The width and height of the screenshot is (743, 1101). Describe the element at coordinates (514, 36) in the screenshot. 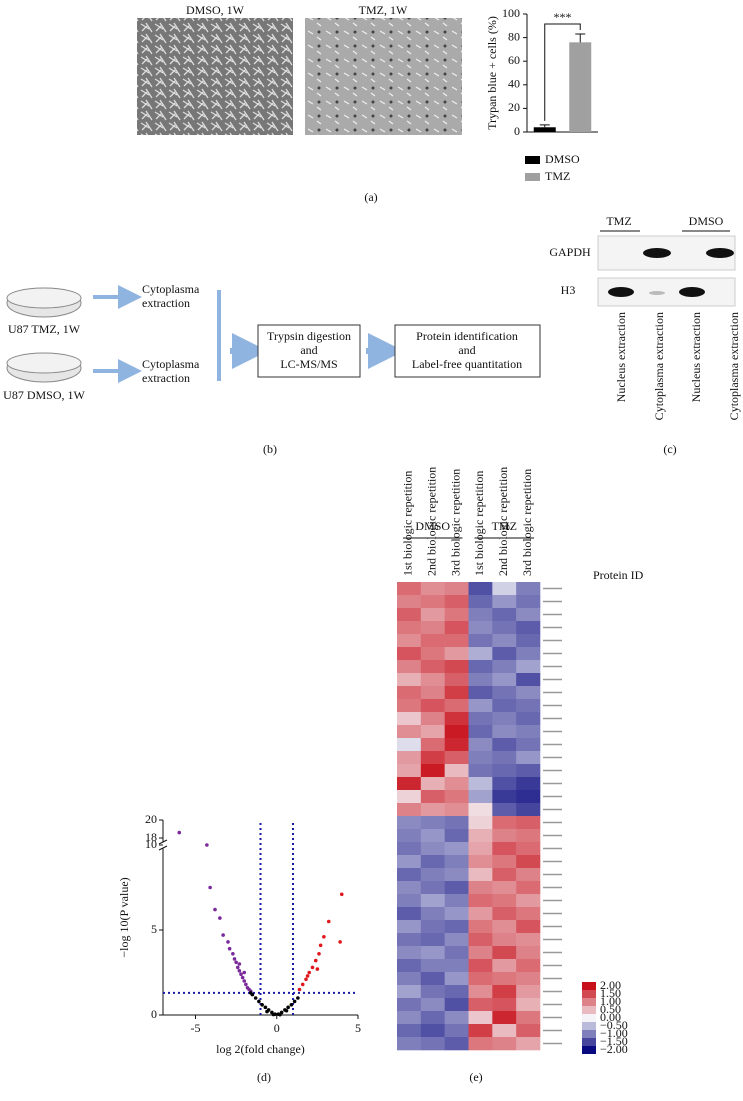

I see `y-tick-label: 80` at that location.